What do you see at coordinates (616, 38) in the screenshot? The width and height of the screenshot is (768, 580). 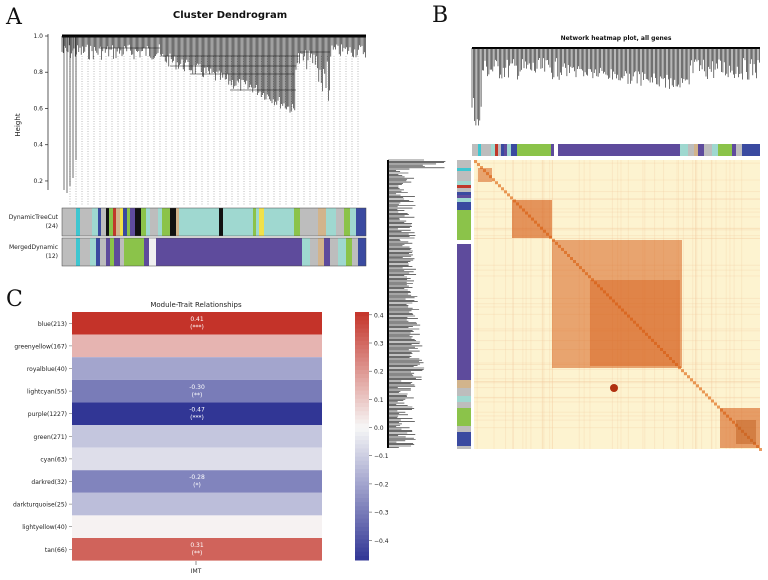 I see `panel-b-title: Network heatmap plot, all genes` at bounding box center [616, 38].